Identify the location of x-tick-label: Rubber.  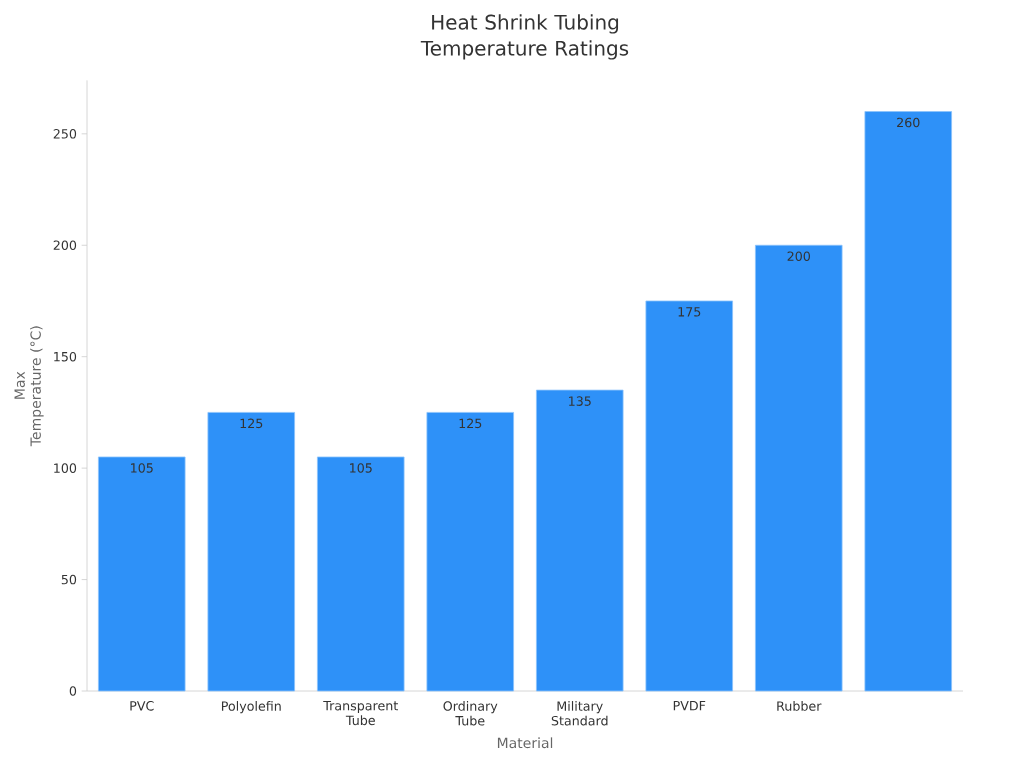
(799, 706).